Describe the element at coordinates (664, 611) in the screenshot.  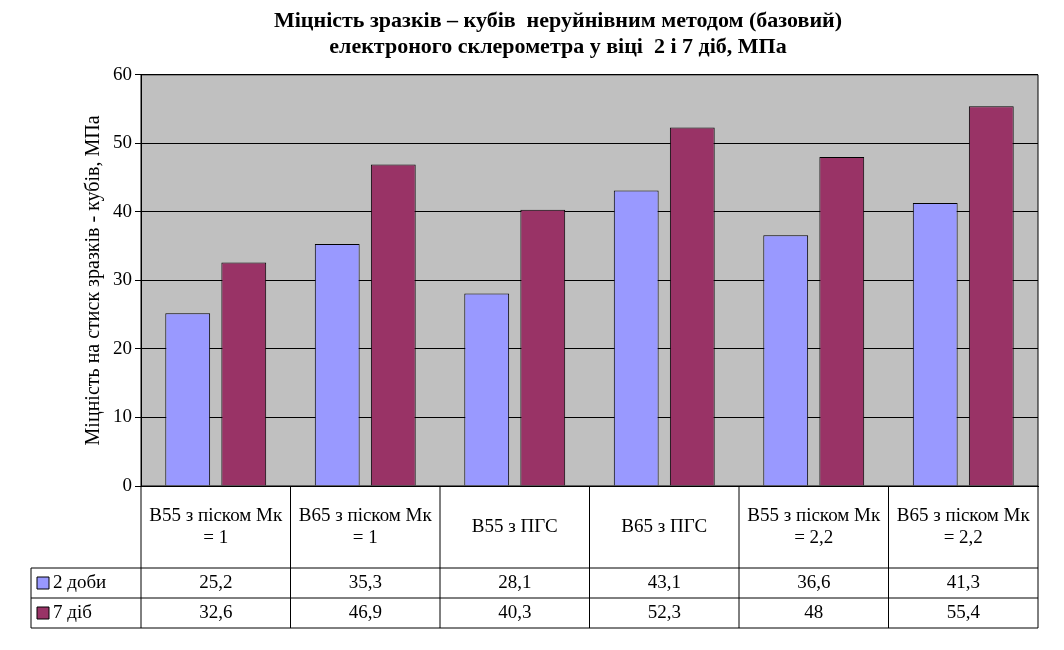
I see `data-label: 52,3` at that location.